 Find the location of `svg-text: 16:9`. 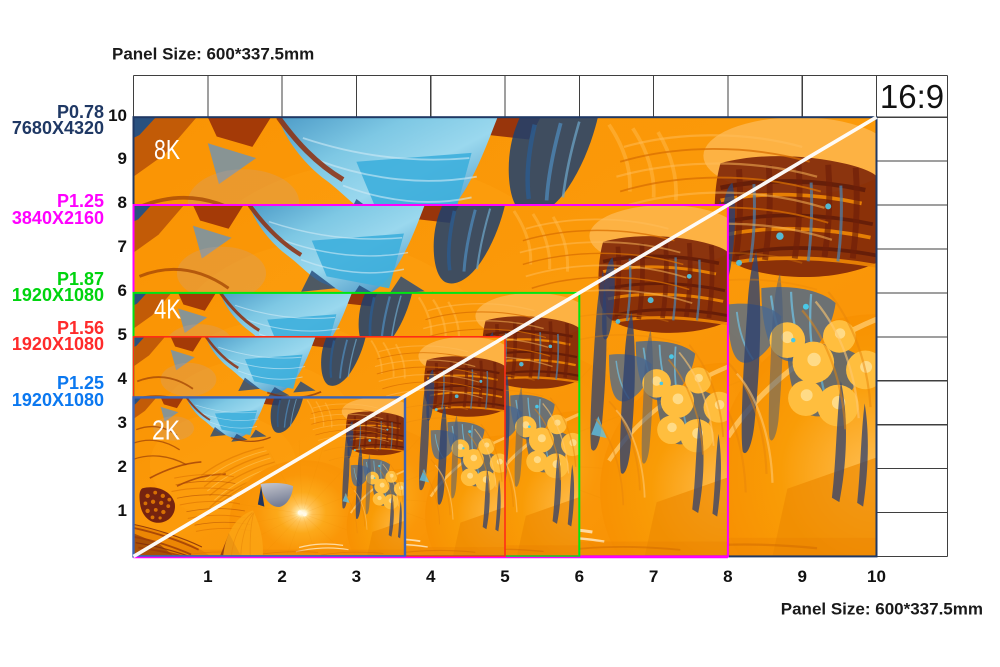

svg-text: 16:9 is located at coordinates (912, 96).